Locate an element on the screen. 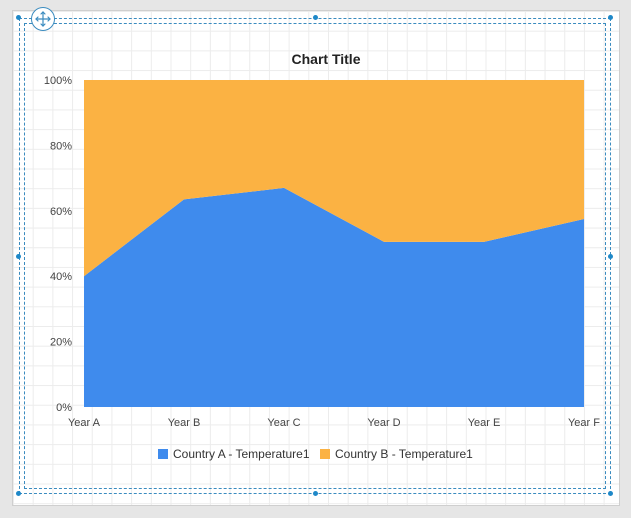 This screenshot has height=518, width=631. resize-handle-top is located at coordinates (315, 17).